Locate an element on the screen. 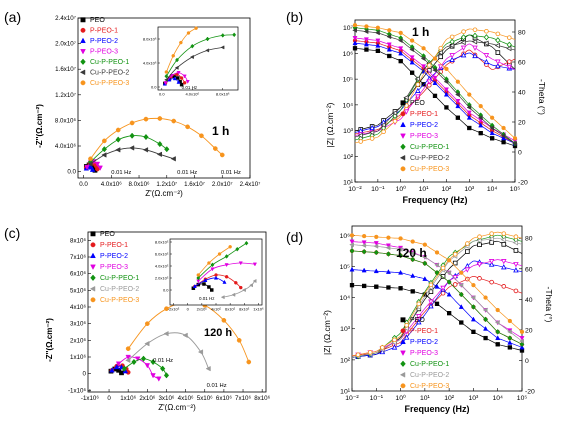 This screenshot has width=567, height=430. y2-tick-label: -20 is located at coordinates (523, 183).